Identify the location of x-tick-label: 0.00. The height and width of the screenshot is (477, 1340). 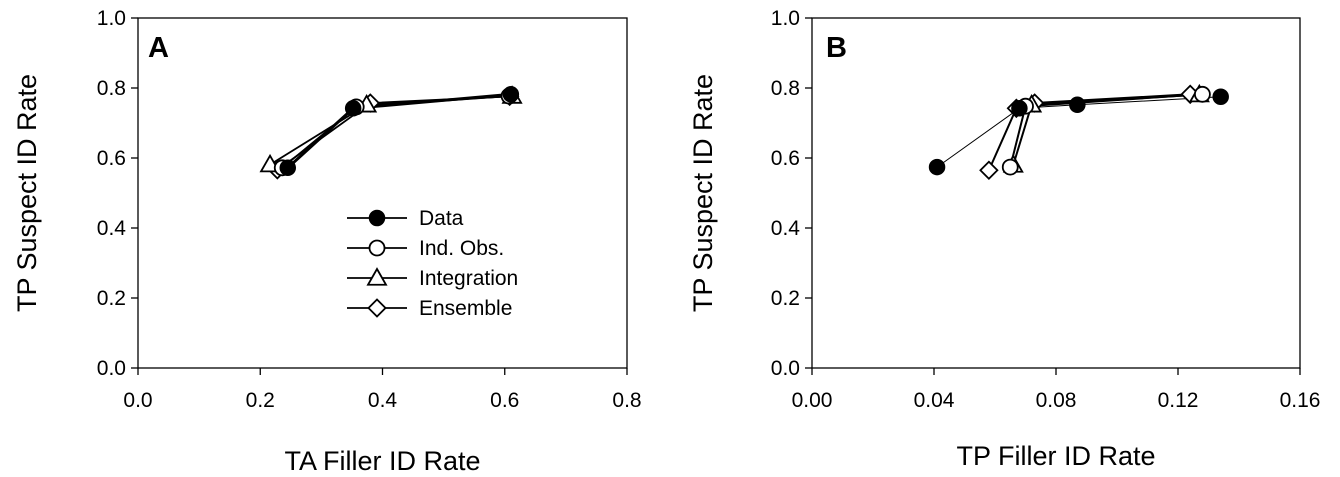
(812, 400).